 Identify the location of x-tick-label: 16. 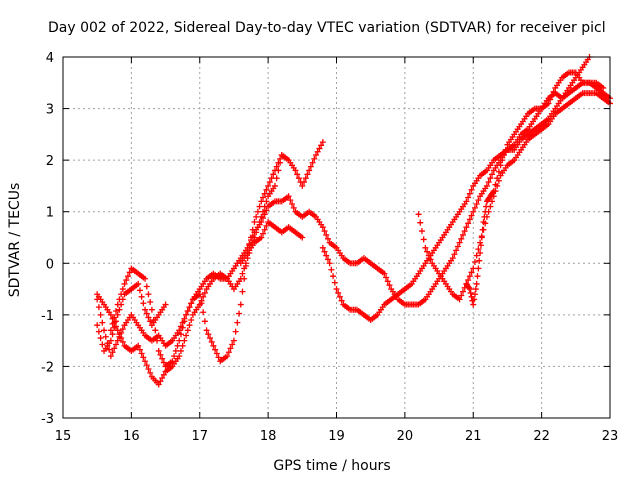
(131, 436).